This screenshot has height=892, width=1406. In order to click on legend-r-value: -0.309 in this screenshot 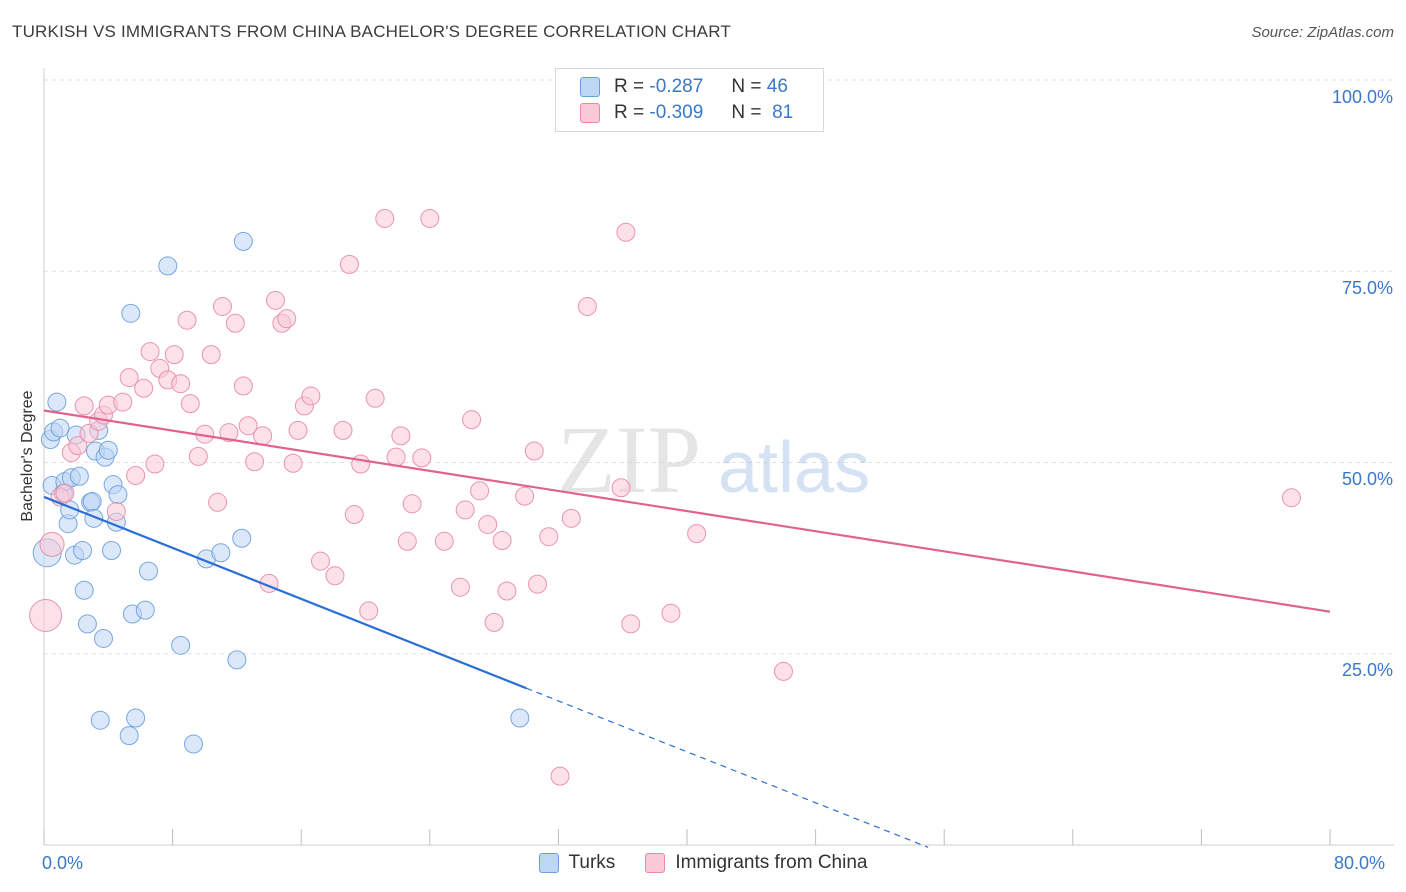, I will do `click(676, 112)`.